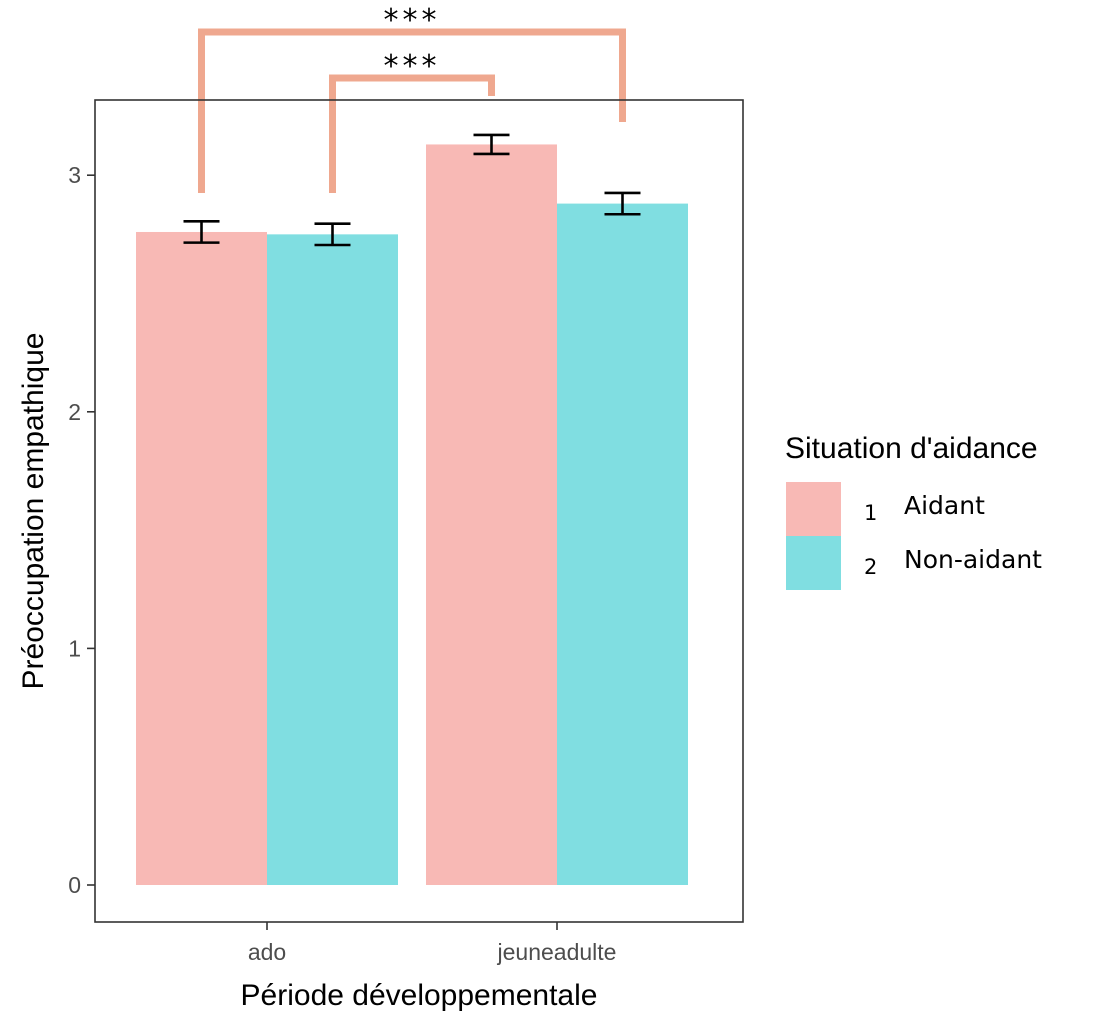  Describe the element at coordinates (74, 175) in the screenshot. I see `y-tick-label: 3` at that location.